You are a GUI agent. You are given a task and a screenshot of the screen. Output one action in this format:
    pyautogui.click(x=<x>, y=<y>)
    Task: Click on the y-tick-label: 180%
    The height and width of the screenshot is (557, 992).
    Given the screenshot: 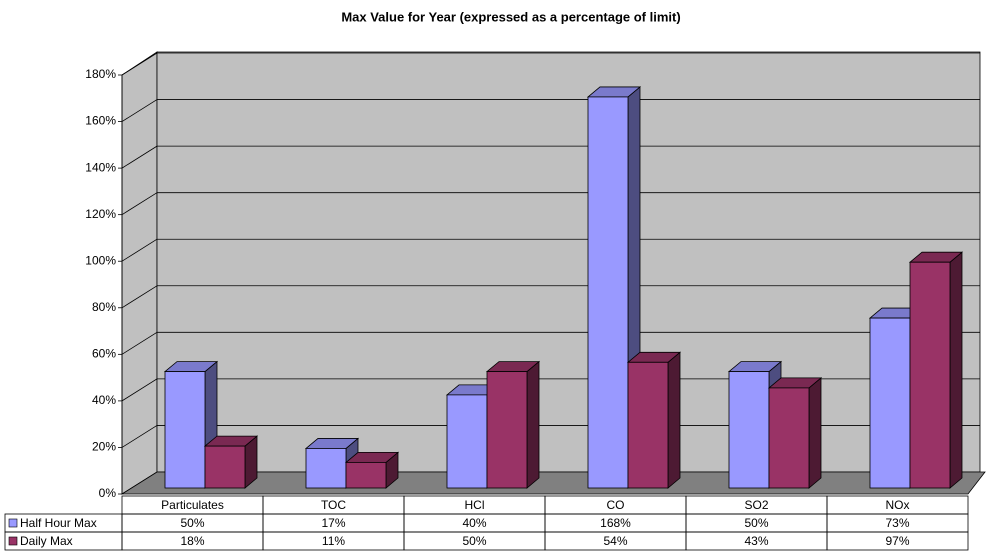 What is the action you would take?
    pyautogui.click(x=100, y=74)
    